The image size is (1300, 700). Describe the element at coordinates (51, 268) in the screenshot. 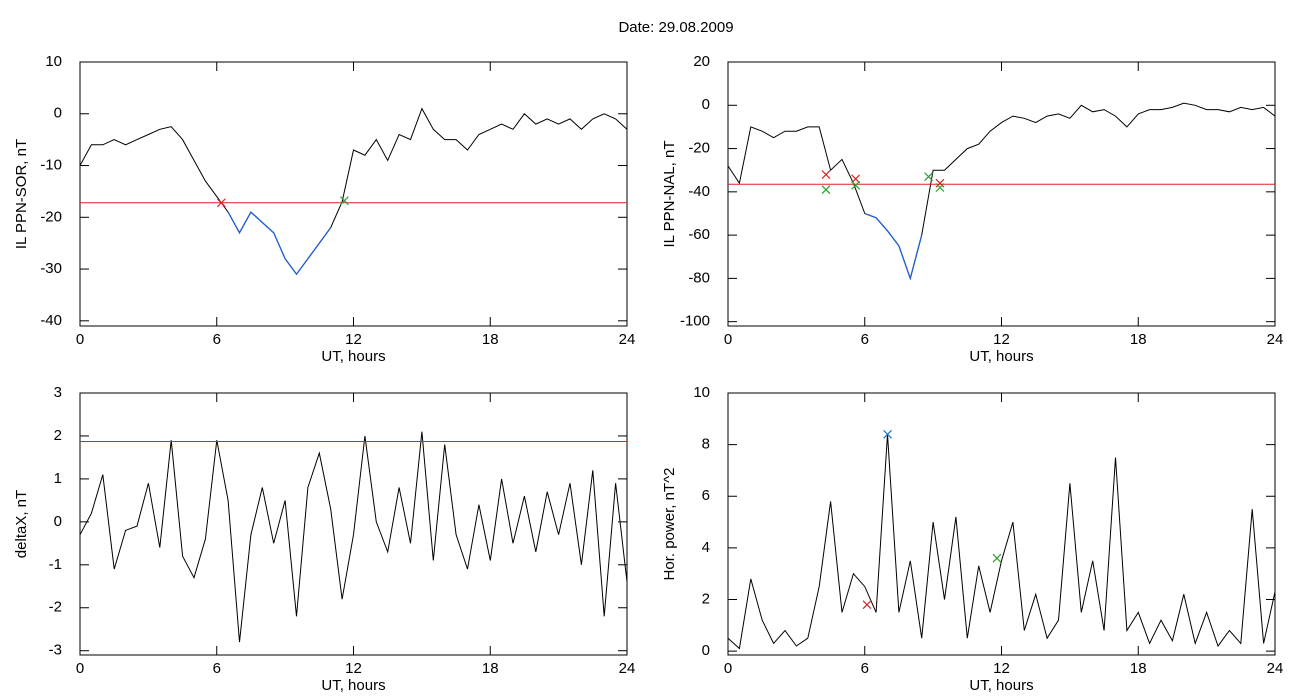

I see `y-tick-label: -30` at that location.